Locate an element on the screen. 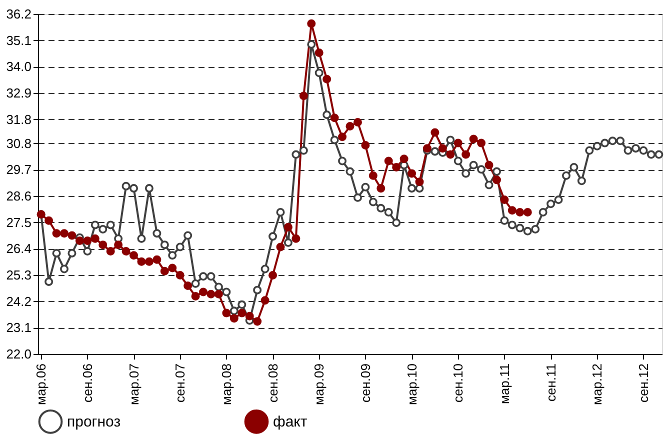  x-tick-label: сен.09 is located at coordinates (365, 383).